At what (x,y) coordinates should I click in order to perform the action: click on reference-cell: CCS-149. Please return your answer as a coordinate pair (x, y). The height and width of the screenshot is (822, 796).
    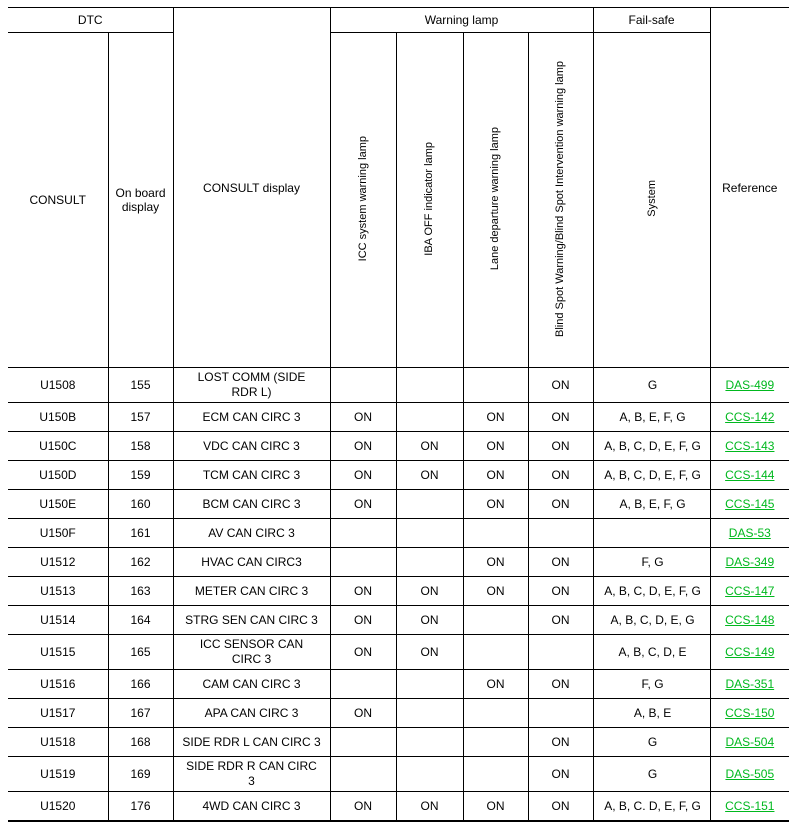
    Looking at the image, I should click on (749, 652).